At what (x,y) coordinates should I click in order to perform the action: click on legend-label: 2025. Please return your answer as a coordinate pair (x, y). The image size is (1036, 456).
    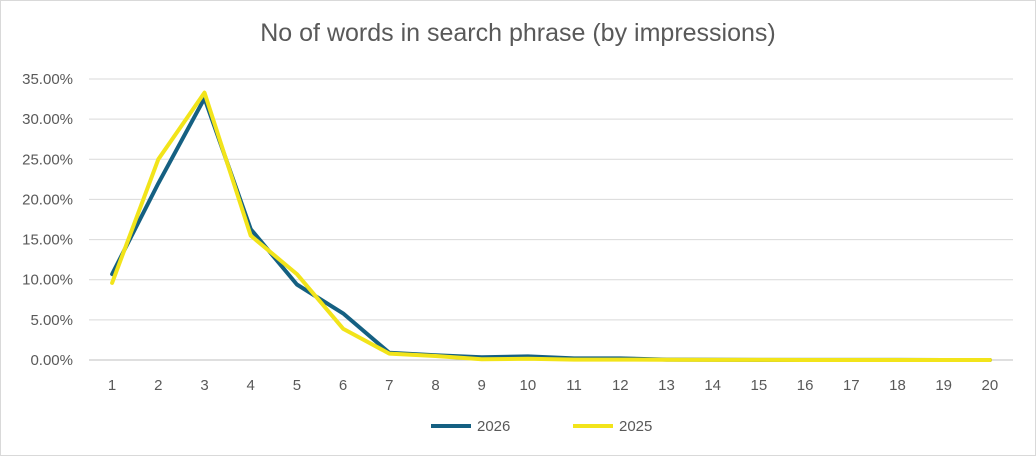
    Looking at the image, I should click on (635, 426).